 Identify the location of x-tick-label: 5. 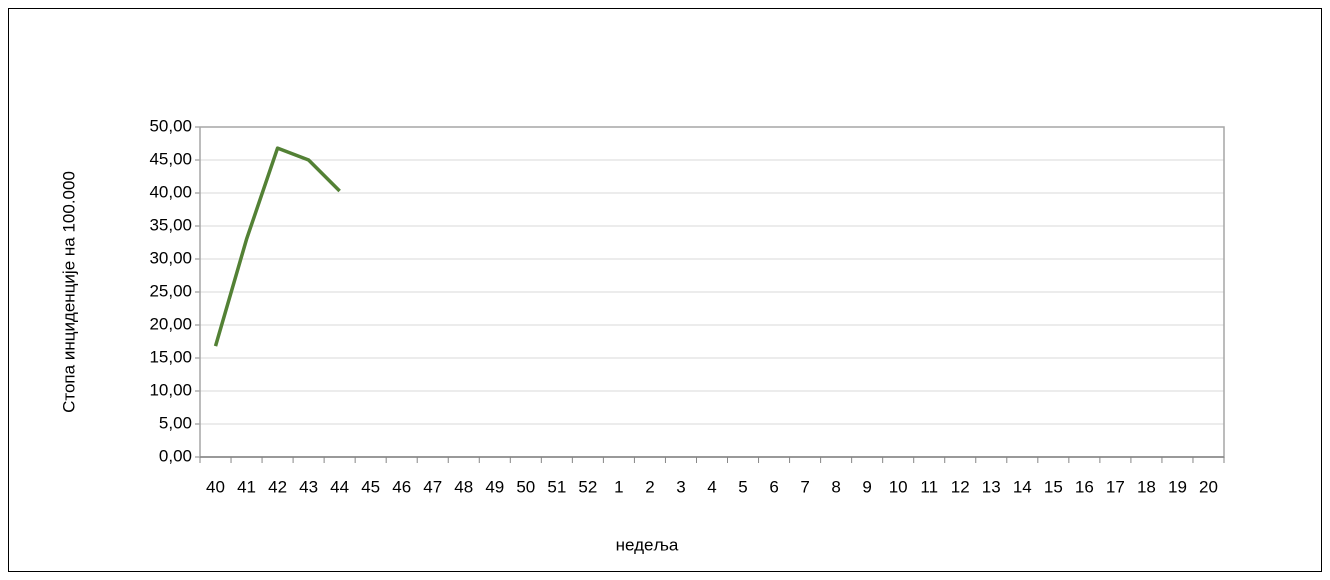
(742, 486).